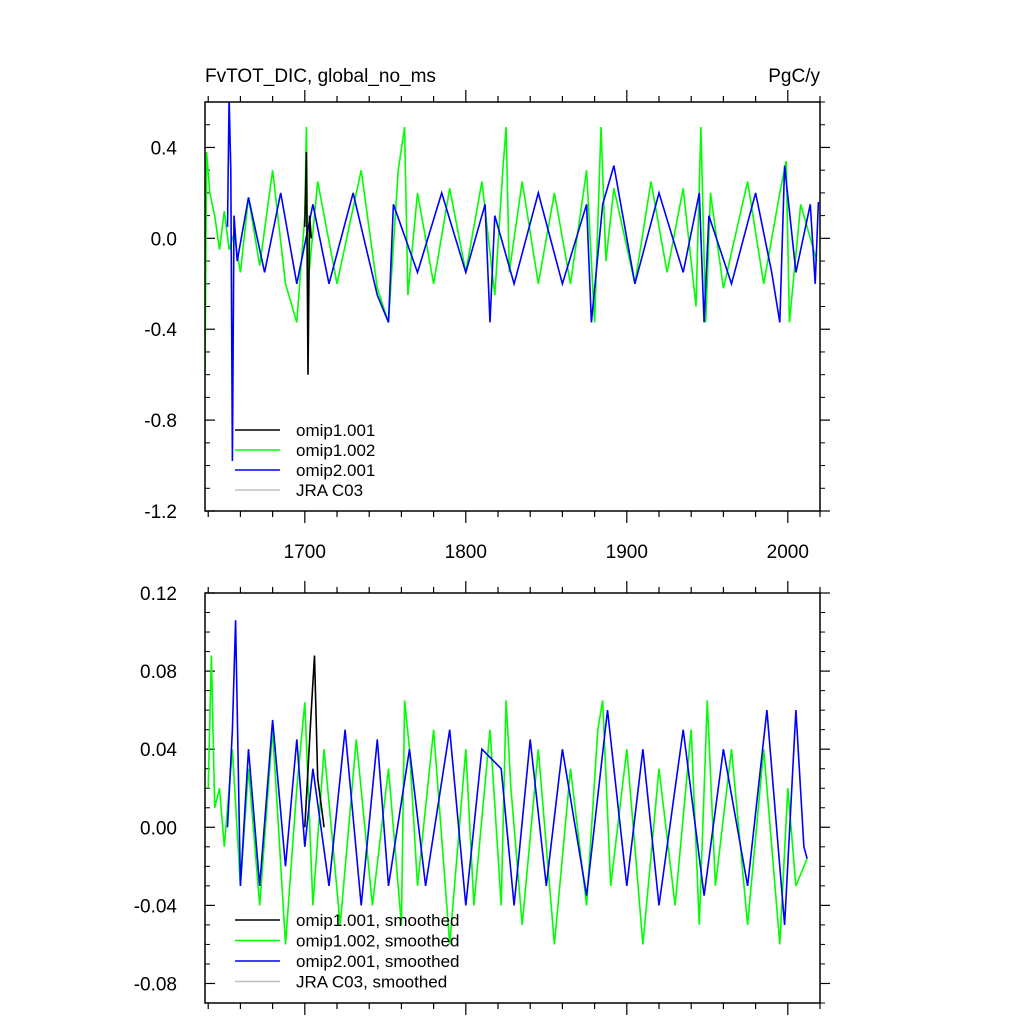  I want to click on x-tick-label: 2000, so click(788, 552).